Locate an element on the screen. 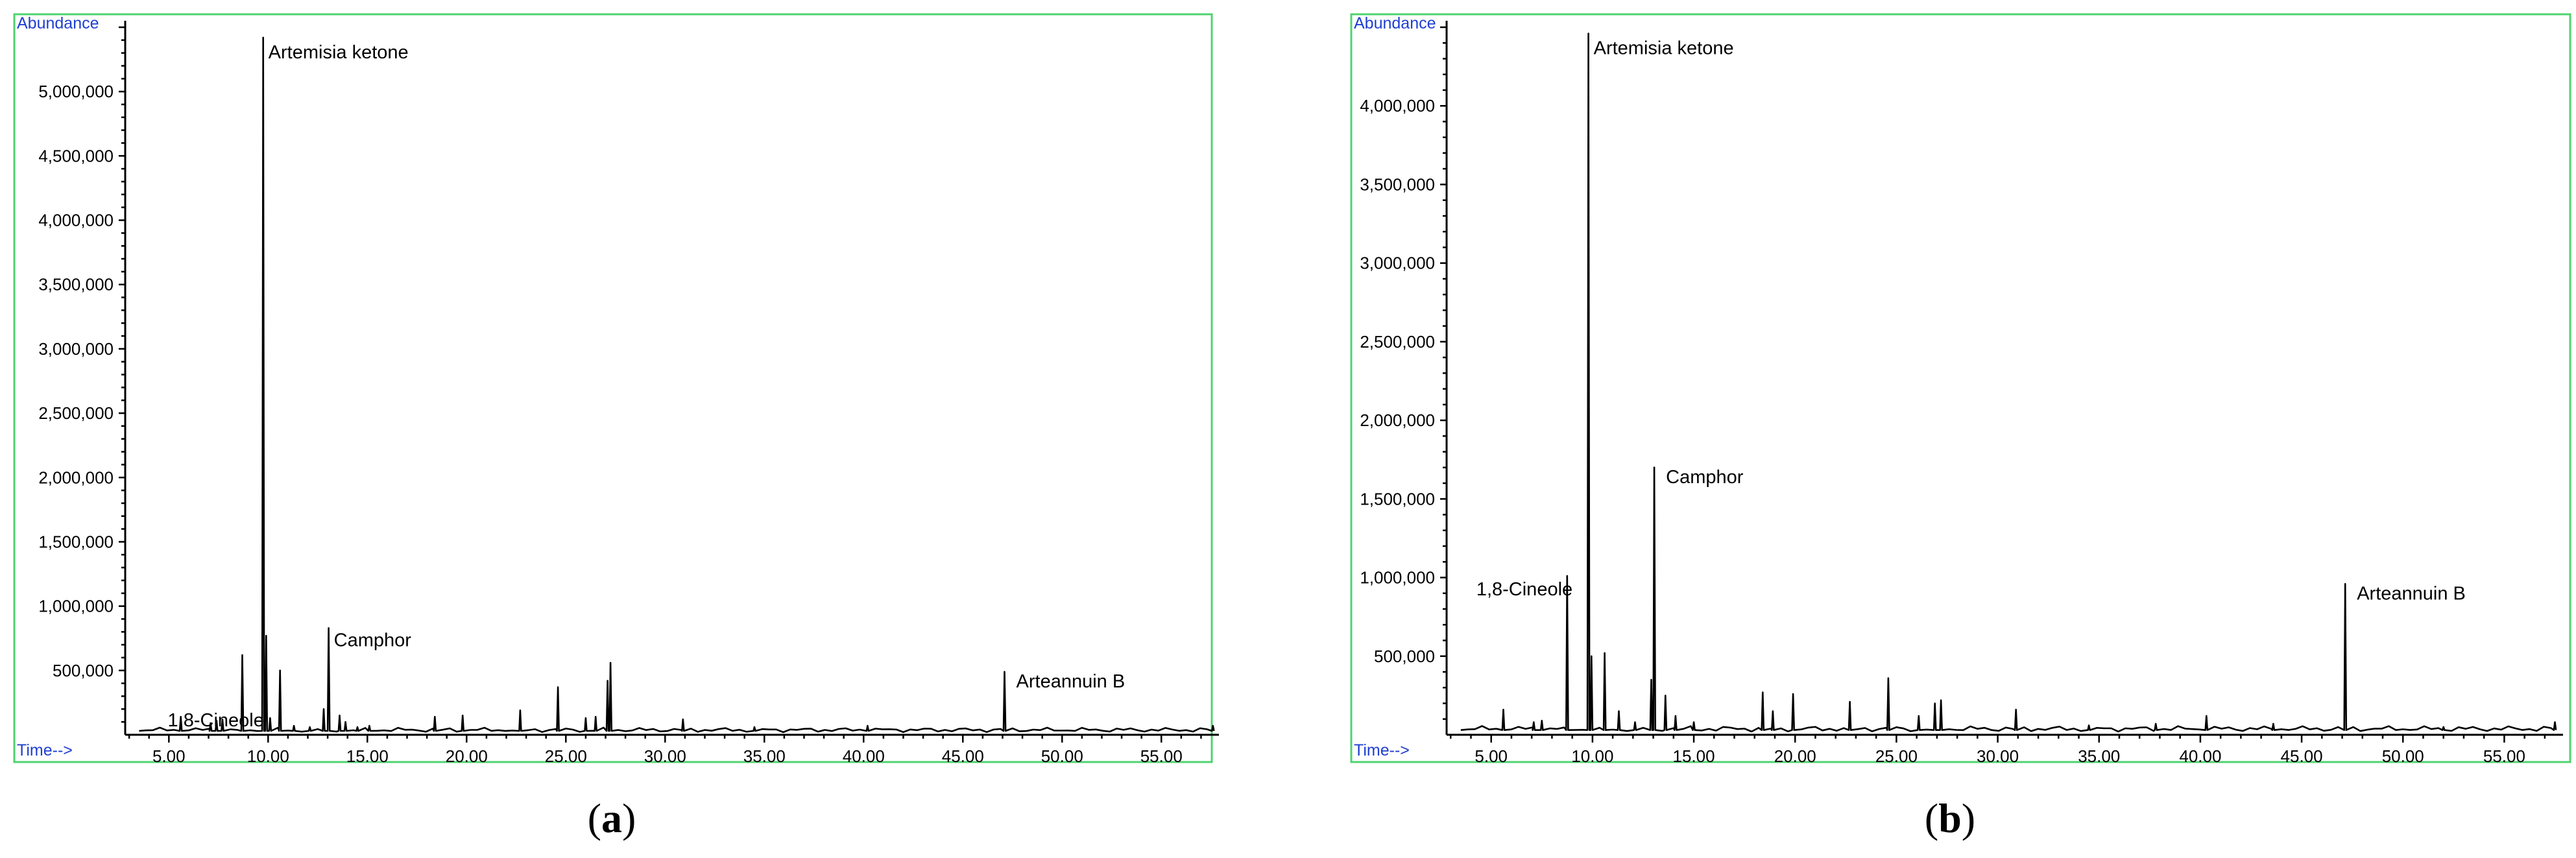 This screenshot has height=858, width=2576. y-tick-label: 4,500,000 is located at coordinates (76, 155).